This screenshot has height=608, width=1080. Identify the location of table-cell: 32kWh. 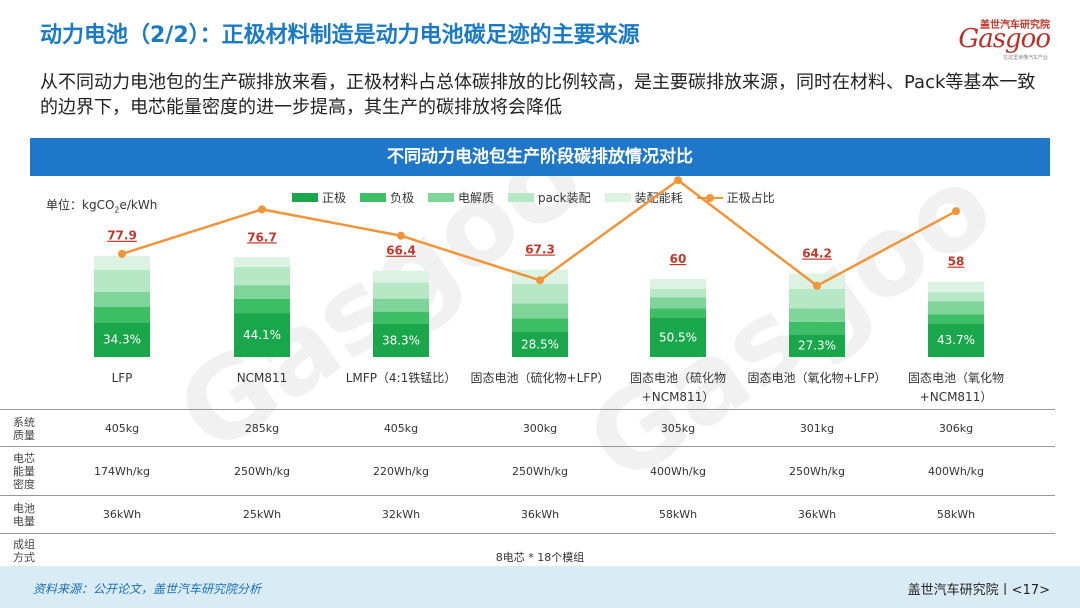
(401, 514).